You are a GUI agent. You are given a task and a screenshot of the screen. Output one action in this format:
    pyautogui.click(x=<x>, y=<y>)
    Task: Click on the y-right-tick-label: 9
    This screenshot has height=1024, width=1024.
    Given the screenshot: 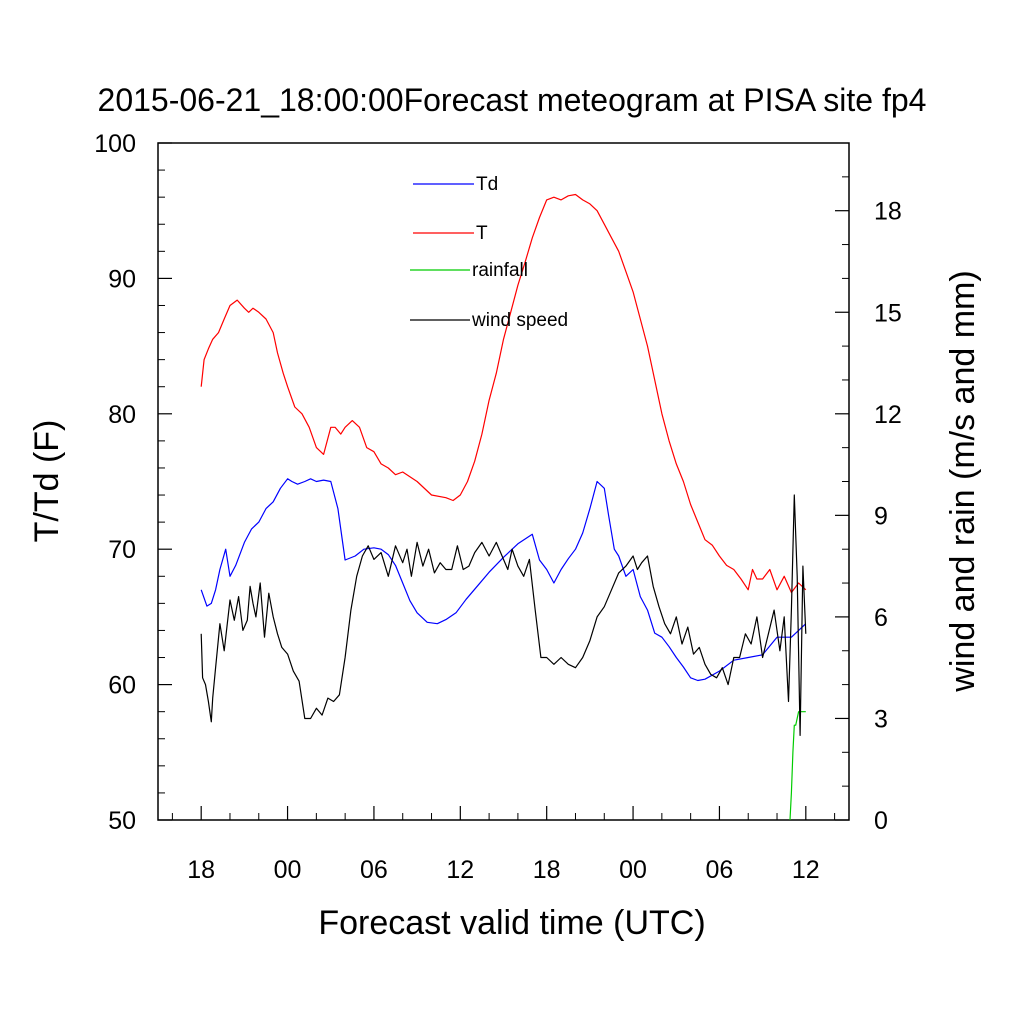 What is the action you would take?
    pyautogui.click(x=881, y=516)
    